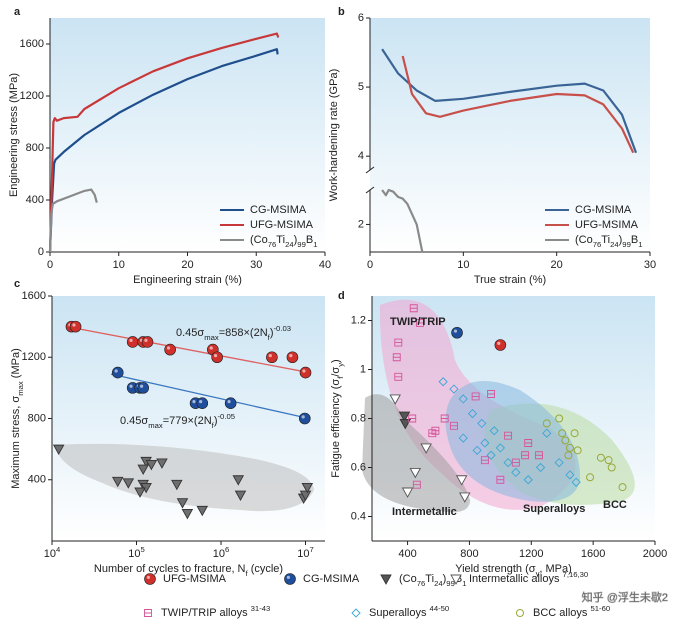 Image resolution: width=679 pixels, height=624 pixels. Describe the element at coordinates (325, 265) in the screenshot. I see `x-tick-label: 40` at that location.